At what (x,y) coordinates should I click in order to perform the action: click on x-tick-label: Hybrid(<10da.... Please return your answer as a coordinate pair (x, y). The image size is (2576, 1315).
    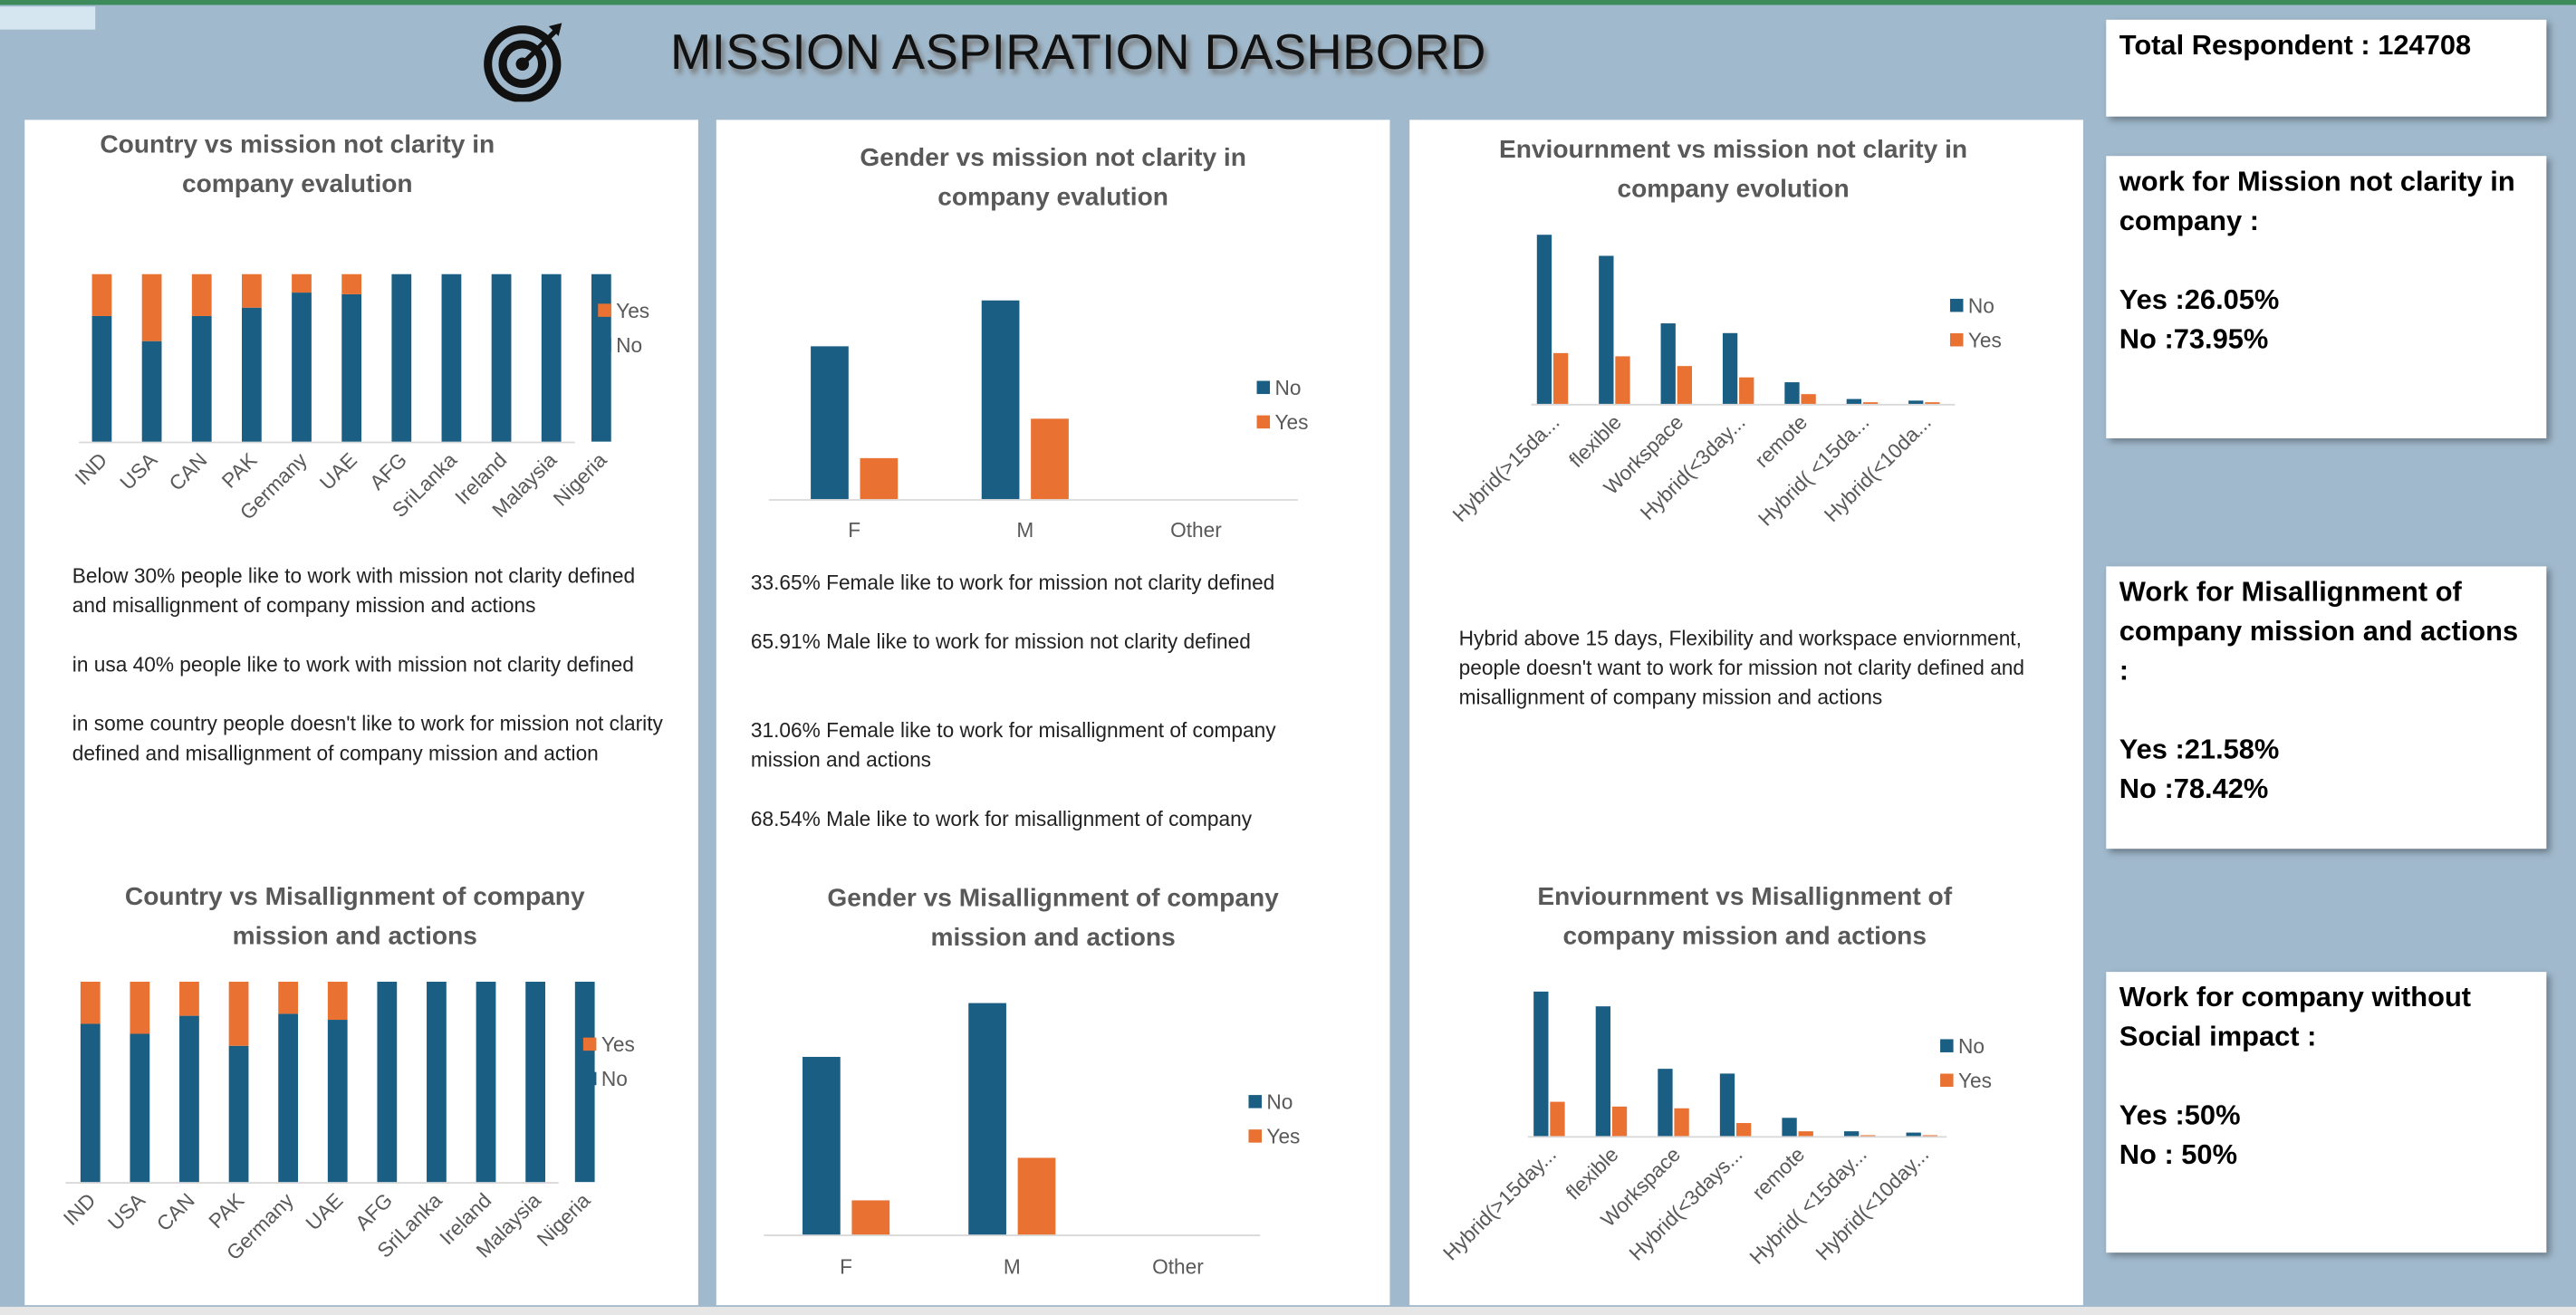
    Looking at the image, I should click on (1878, 468).